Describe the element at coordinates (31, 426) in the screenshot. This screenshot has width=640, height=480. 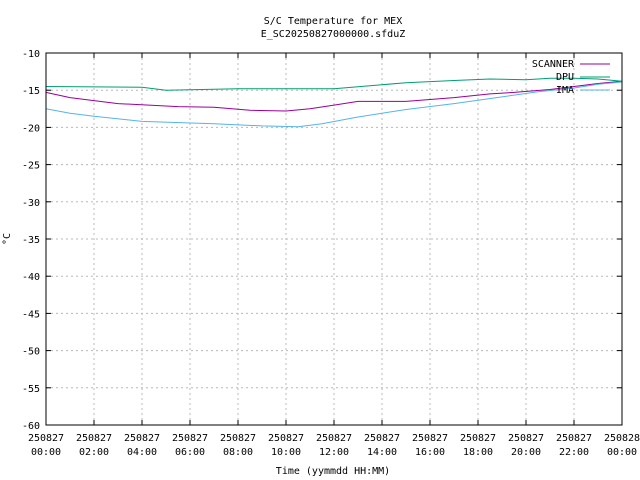
I see `y-tick-label: -60` at that location.